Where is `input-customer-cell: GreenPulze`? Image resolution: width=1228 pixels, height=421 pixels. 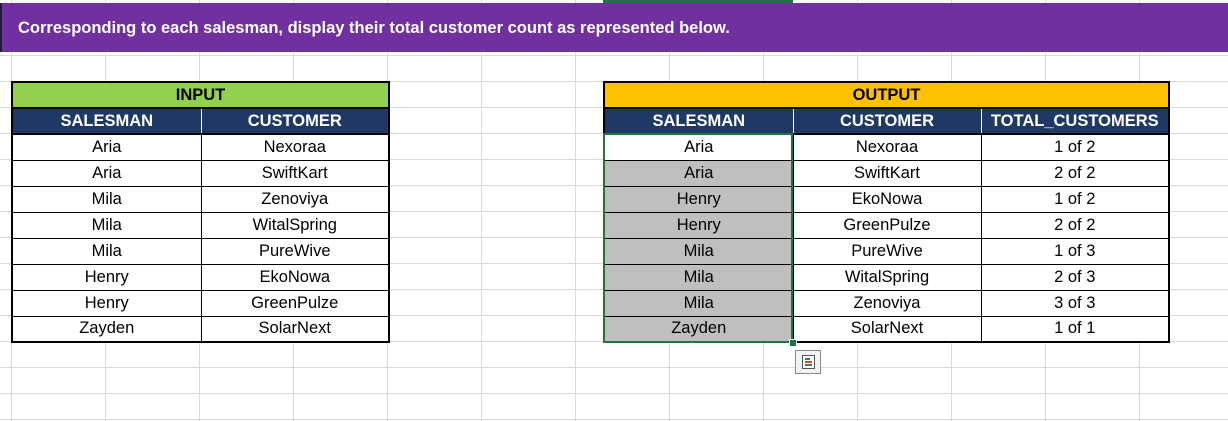 input-customer-cell: GreenPulze is located at coordinates (295, 303).